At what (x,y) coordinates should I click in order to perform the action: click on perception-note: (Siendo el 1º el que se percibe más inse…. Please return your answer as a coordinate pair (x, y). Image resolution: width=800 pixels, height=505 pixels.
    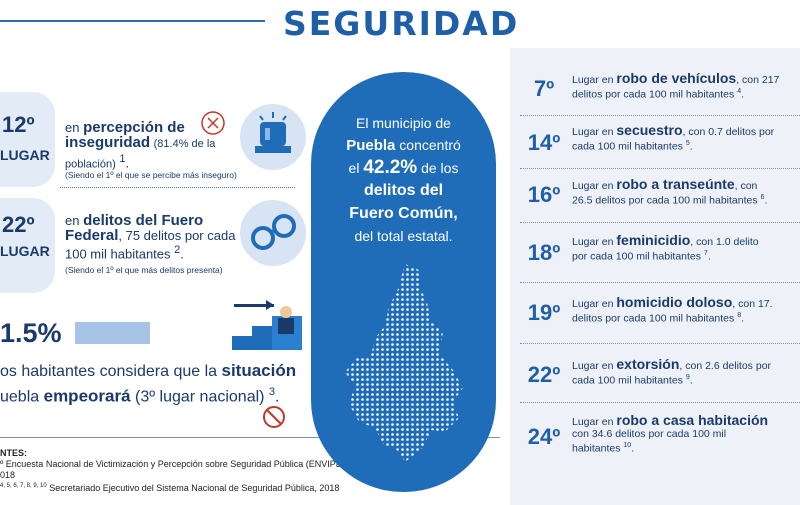
    Looking at the image, I should click on (151, 175).